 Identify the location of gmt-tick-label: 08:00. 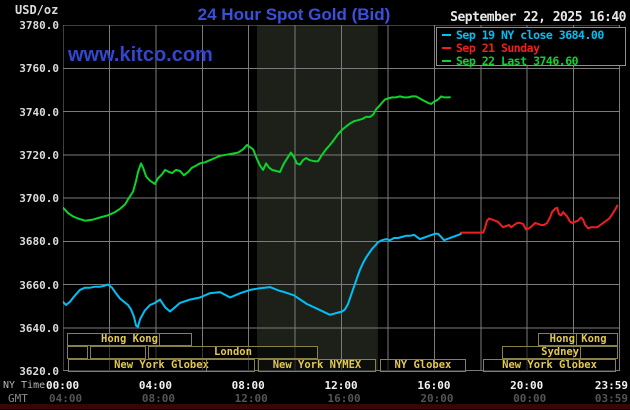
(158, 398).